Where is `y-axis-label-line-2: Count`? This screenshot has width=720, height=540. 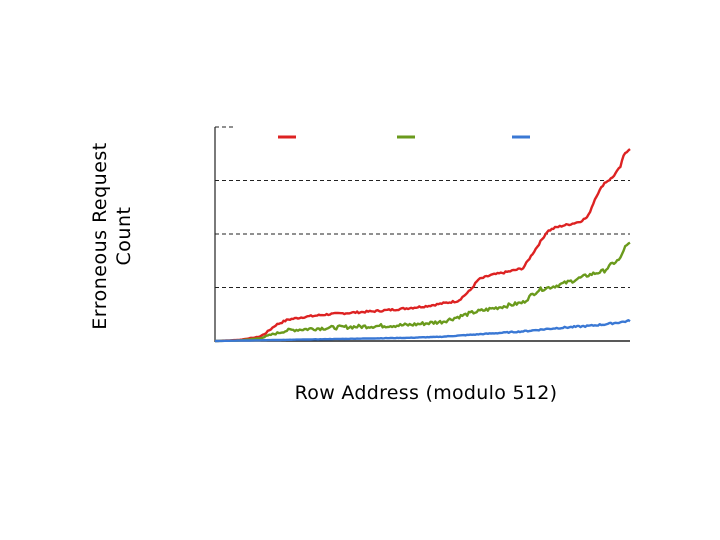
y-axis-label-line-2: Count is located at coordinates (124, 236).